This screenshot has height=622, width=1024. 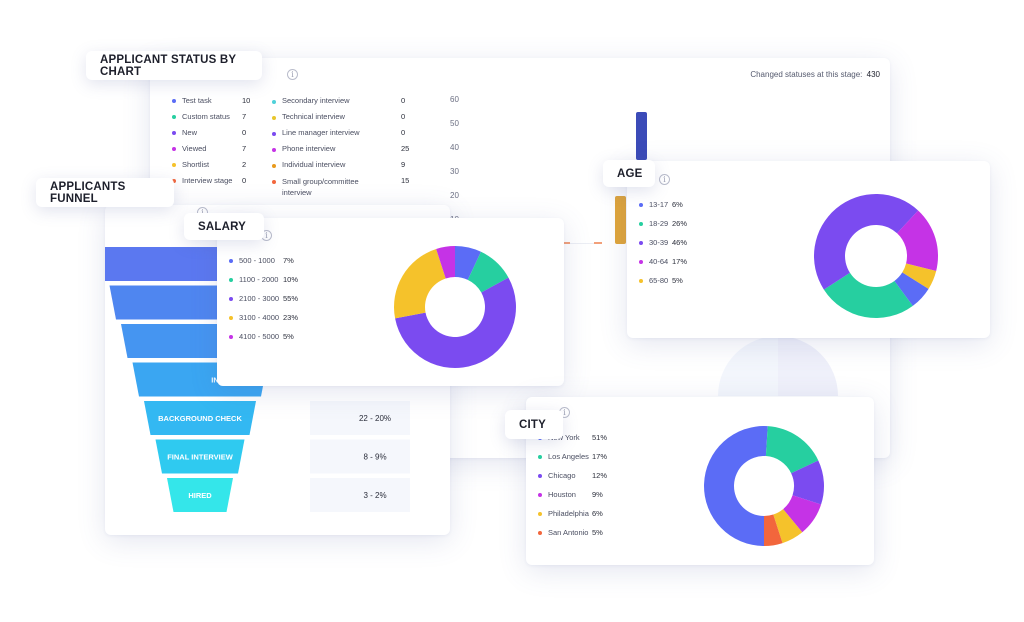 I want to click on city-slice-new-york, so click(x=736, y=486).